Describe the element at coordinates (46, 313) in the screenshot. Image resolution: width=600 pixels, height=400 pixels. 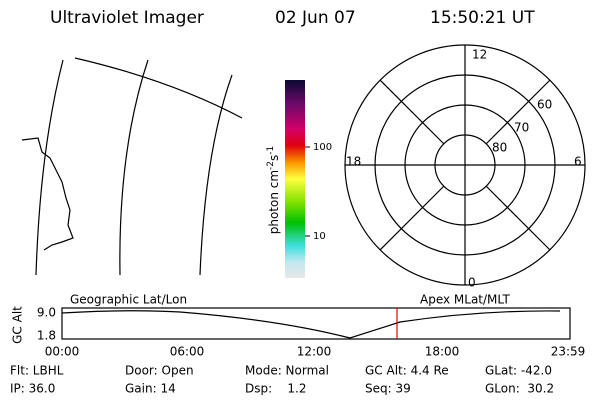
I see `timeline-ytick: 9.0` at that location.